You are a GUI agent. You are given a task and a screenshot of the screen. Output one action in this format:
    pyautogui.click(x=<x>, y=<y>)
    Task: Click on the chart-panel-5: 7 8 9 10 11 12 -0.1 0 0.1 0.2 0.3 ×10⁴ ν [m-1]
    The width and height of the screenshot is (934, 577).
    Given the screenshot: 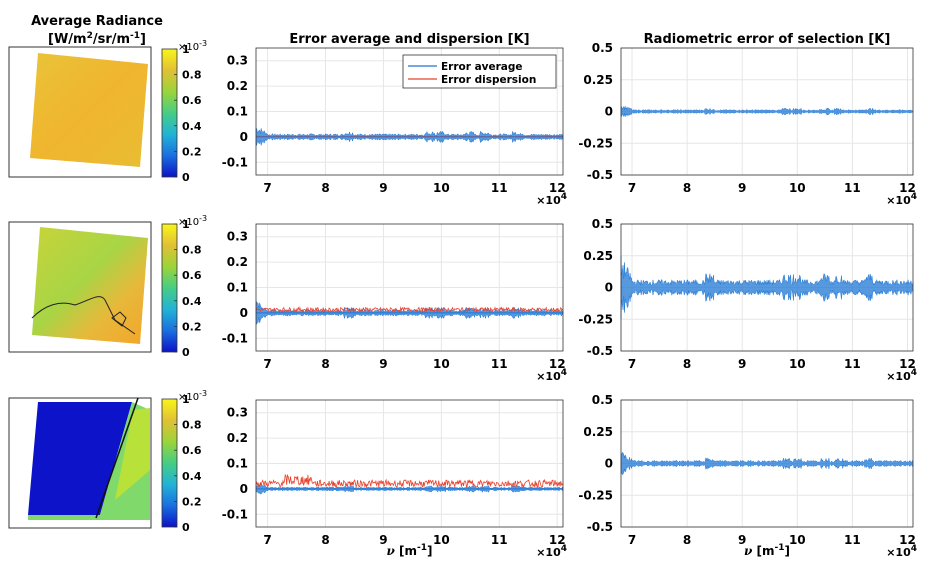 What is the action you would take?
    pyautogui.click(x=394, y=479)
    